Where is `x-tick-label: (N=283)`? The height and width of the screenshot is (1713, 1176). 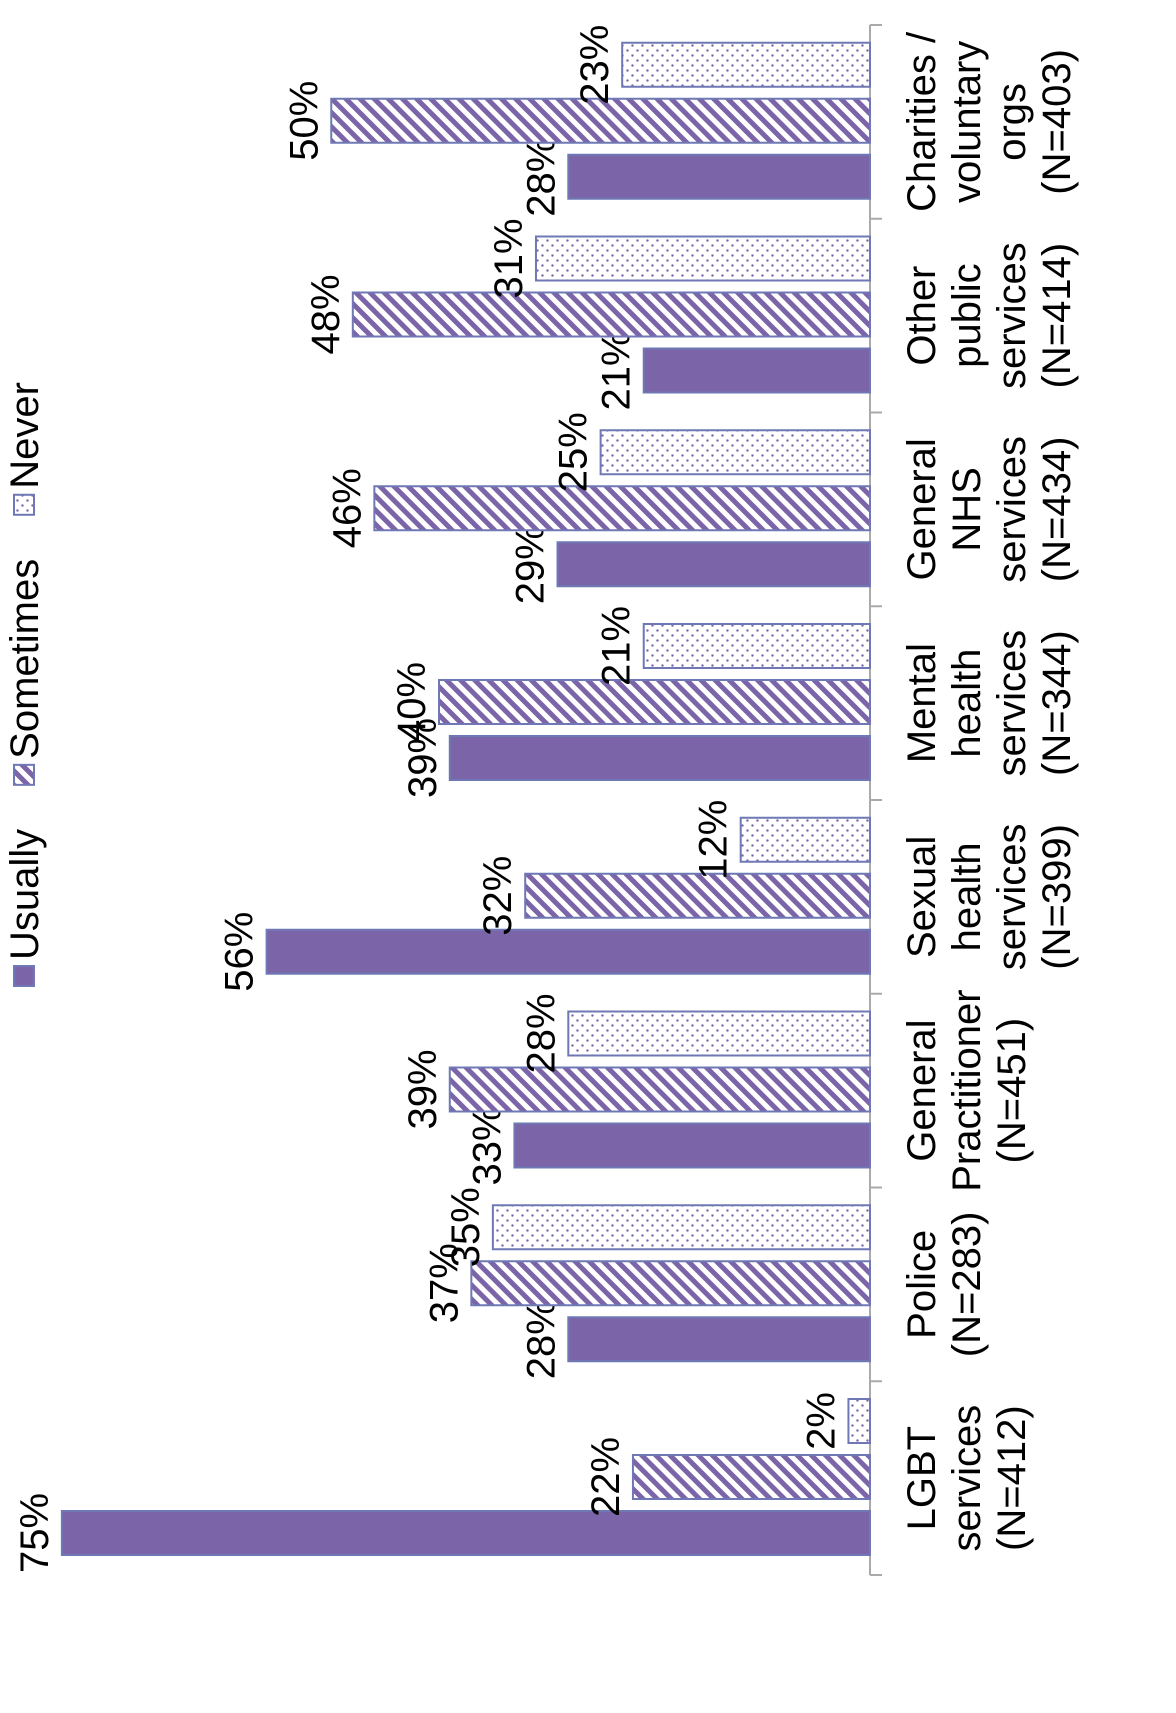
x-tick-label: (N=283) is located at coordinates (967, 1285).